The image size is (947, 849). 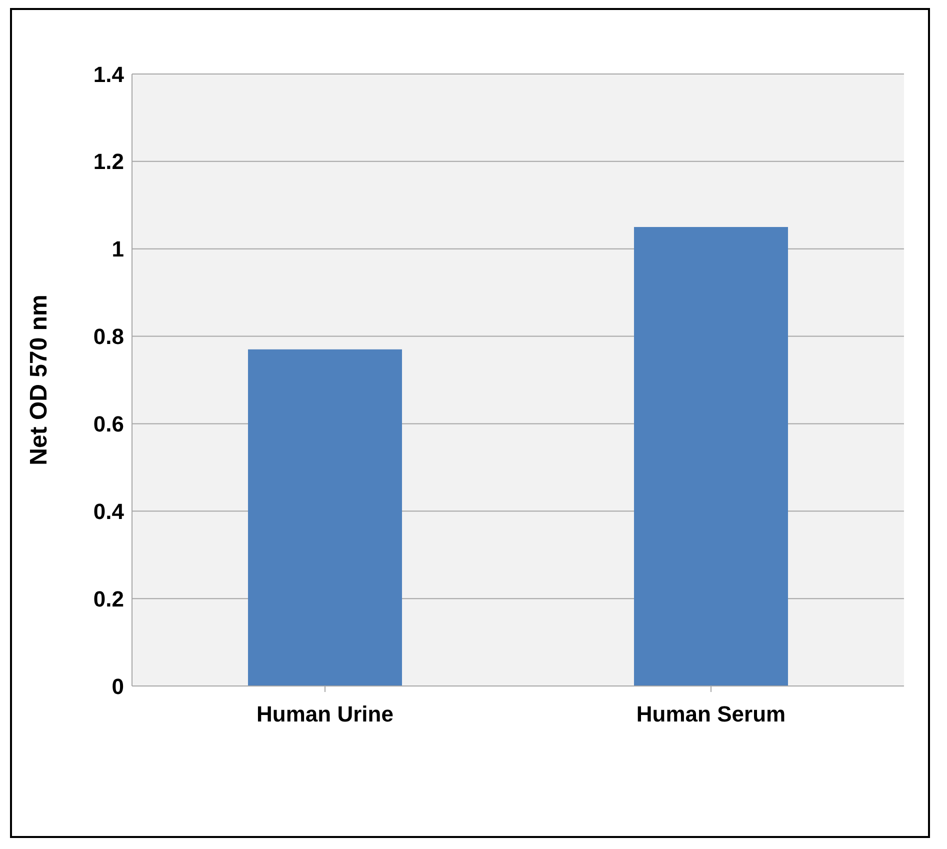 I want to click on y-tick-label: 0.6, so click(x=108, y=424).